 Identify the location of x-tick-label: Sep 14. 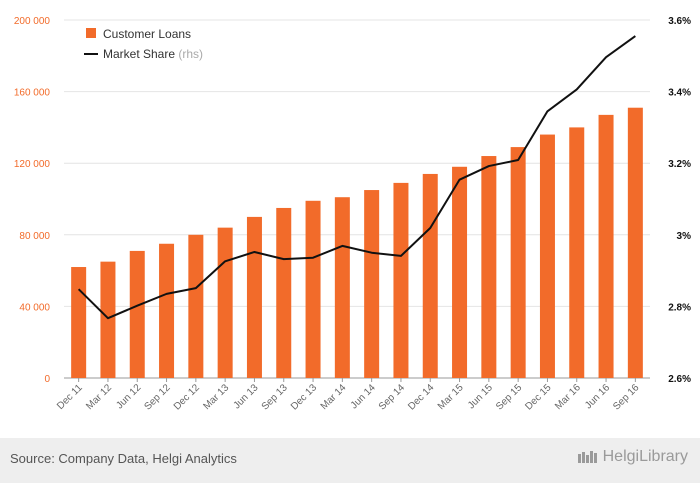
(392, 397).